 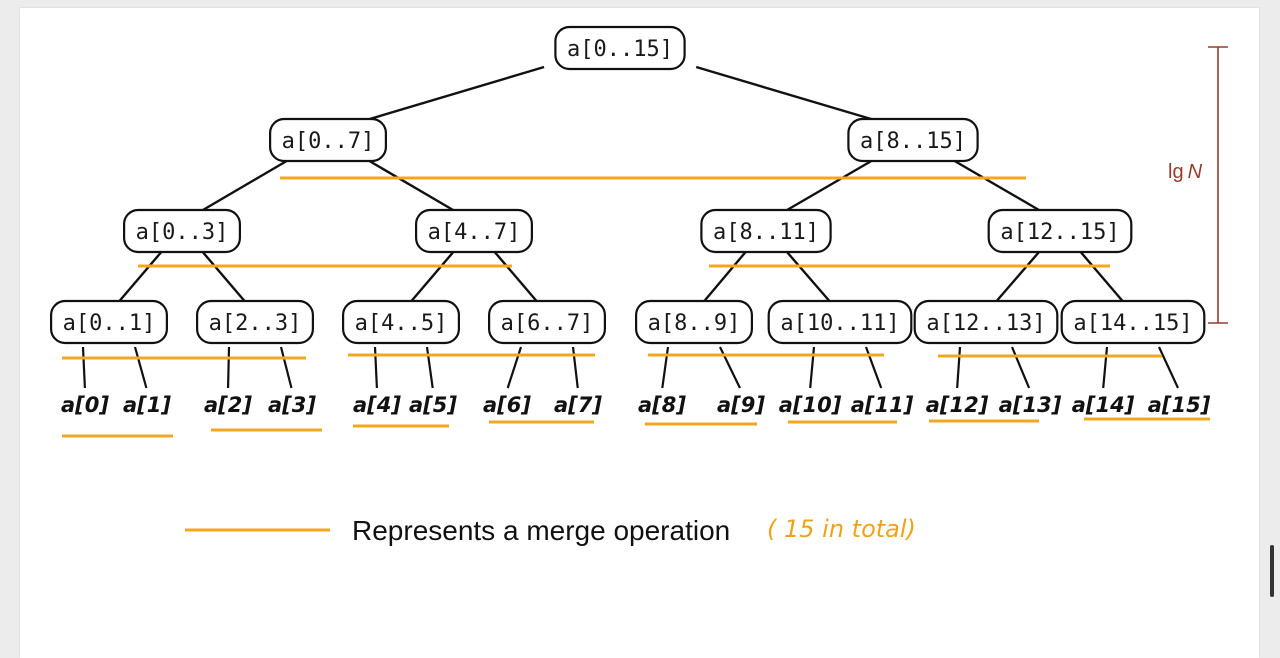 I want to click on tree-node-label: a[8..11], so click(x=766, y=232).